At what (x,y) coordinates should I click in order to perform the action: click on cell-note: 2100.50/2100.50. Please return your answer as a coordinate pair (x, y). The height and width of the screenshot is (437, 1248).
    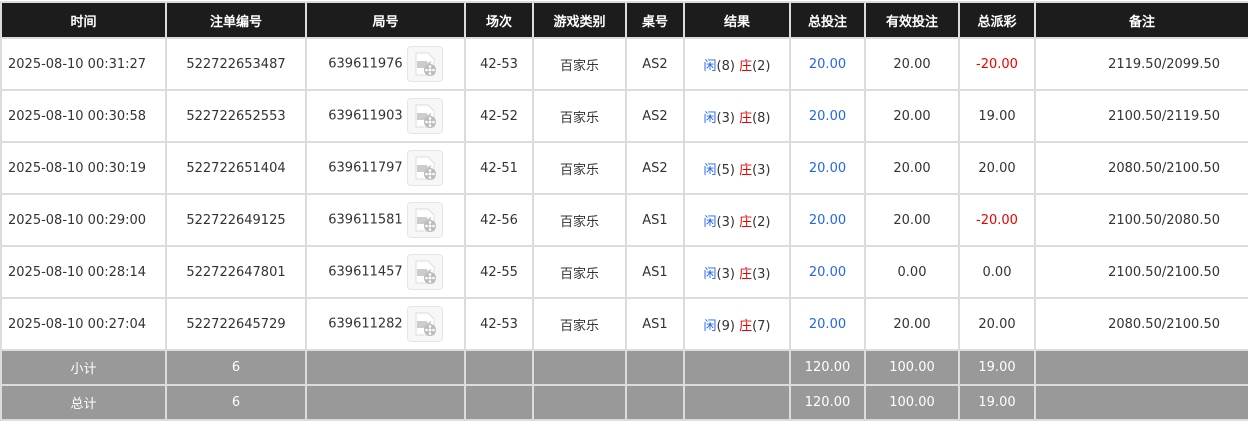
    Looking at the image, I should click on (1141, 272).